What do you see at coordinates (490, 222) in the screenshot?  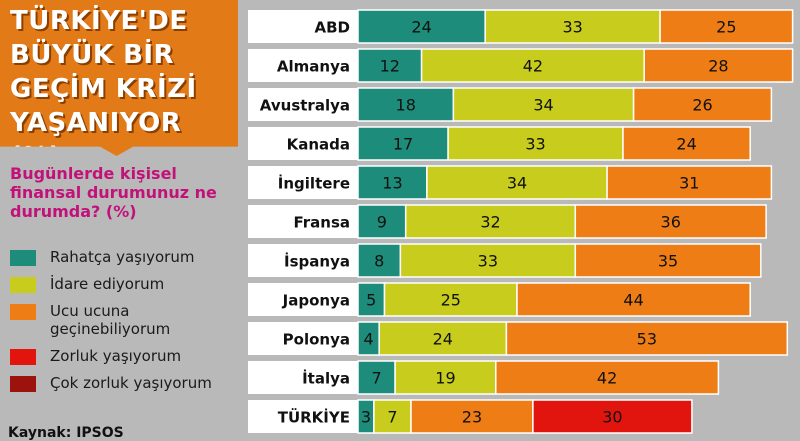 I see `data-label: 32` at bounding box center [490, 222].